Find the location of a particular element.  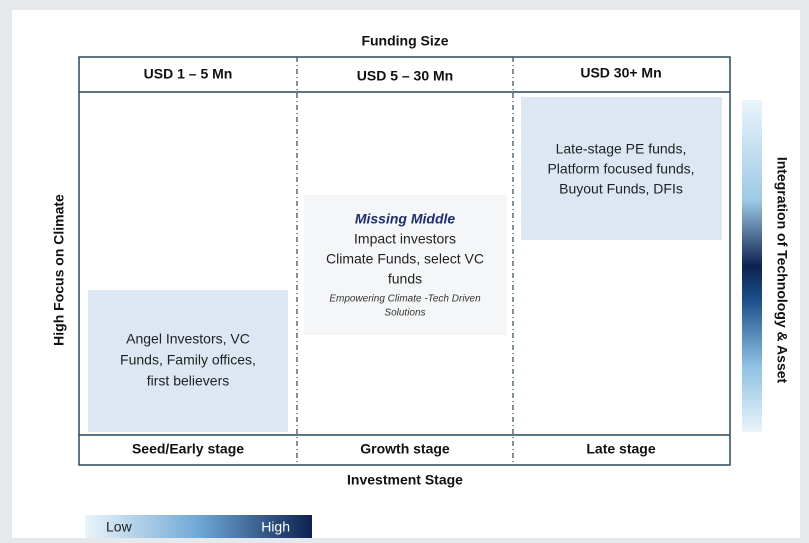

box-text: Platform focused funds, is located at coordinates (620, 169).